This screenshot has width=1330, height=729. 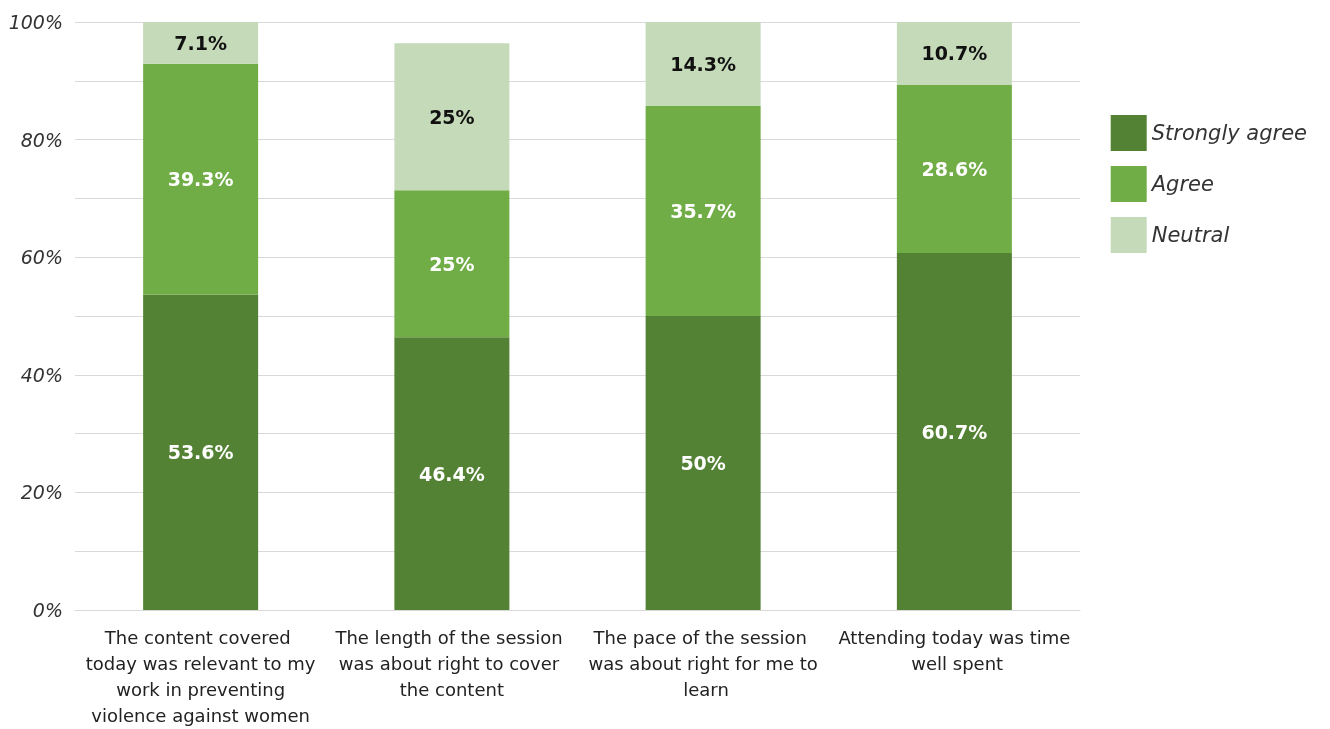 I want to click on data-label: 46.4%, so click(x=451, y=473).